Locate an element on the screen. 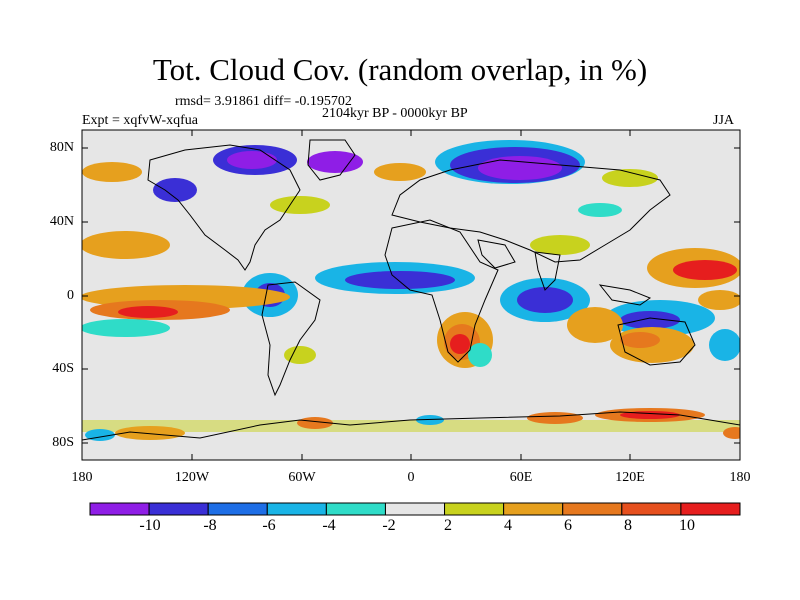  colorbar-label: -10 is located at coordinates (150, 525).